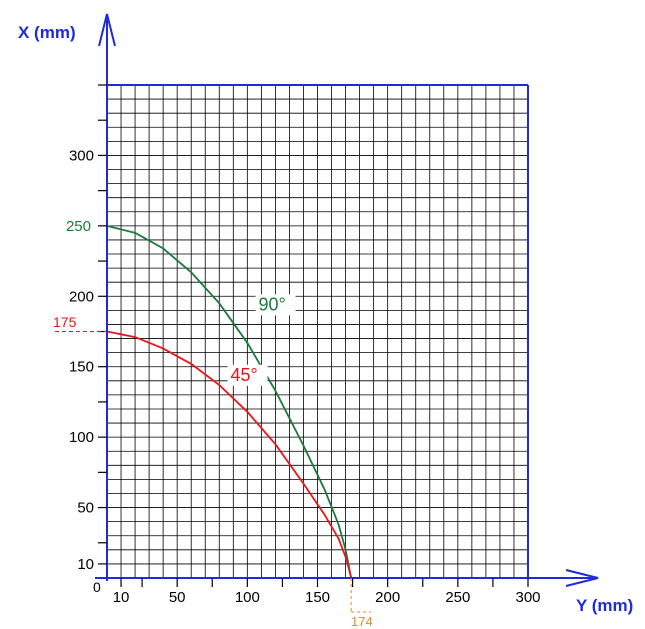 Image resolution: width=645 pixels, height=629 pixels. Describe the element at coordinates (272, 304) in the screenshot. I see `series-label-90: 90°` at that location.